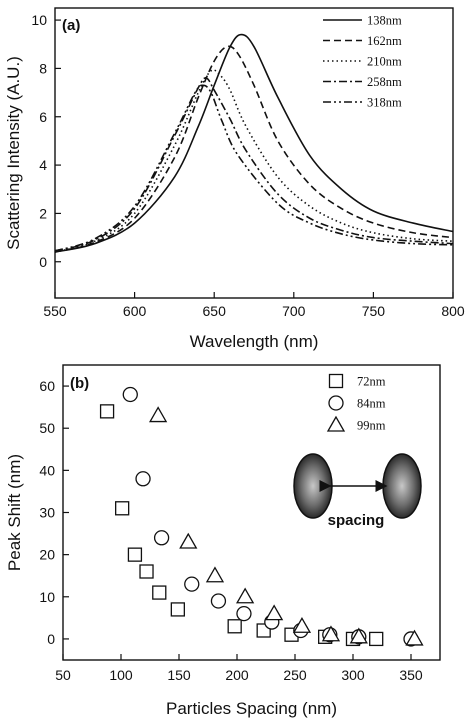 The width and height of the screenshot is (474, 721). Describe the element at coordinates (295, 675) in the screenshot. I see `panel-b-x-tick-label: 250` at that location.